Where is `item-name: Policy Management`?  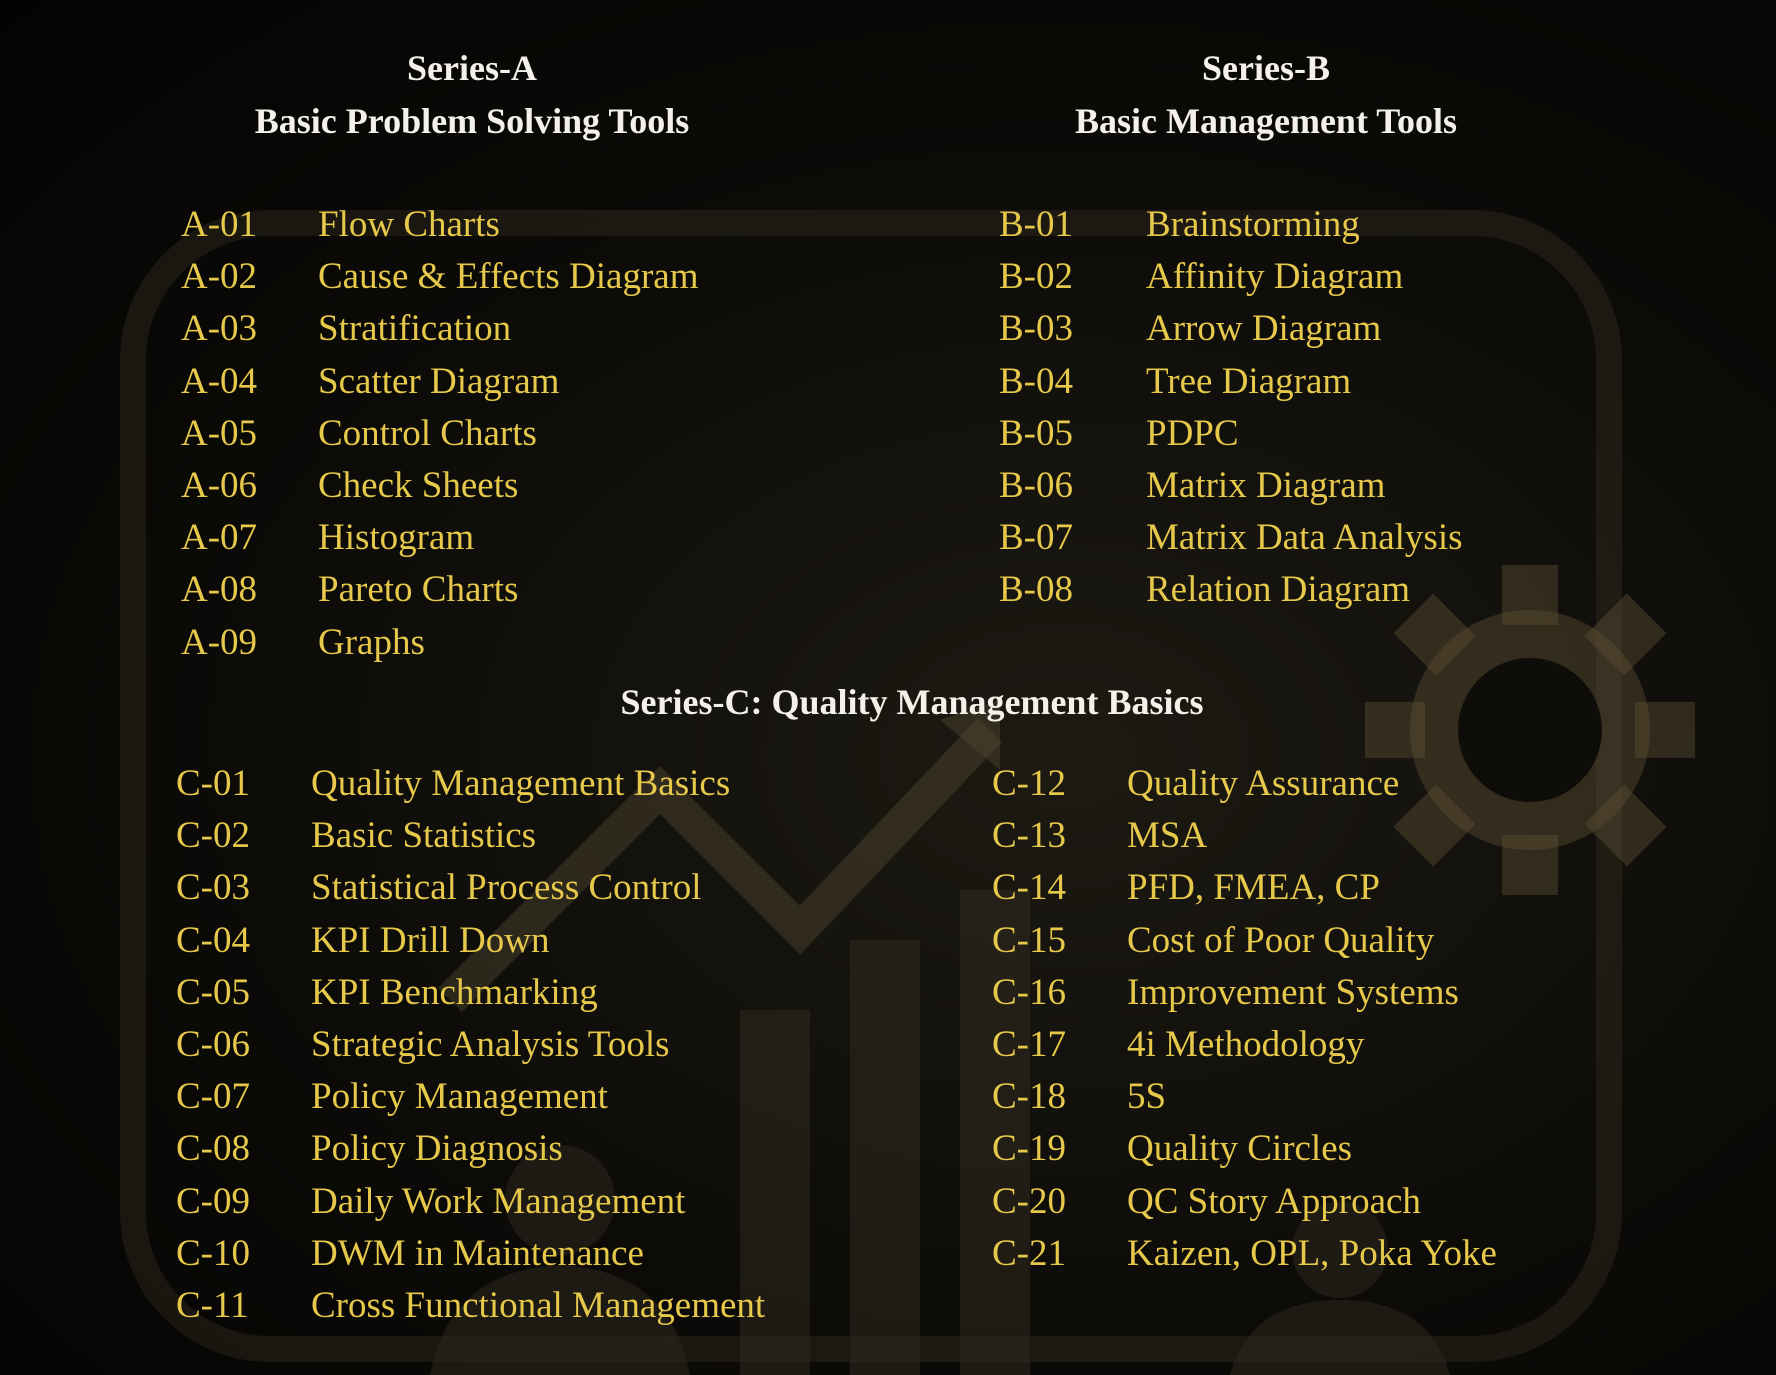
item-name: Policy Management is located at coordinates (459, 1097).